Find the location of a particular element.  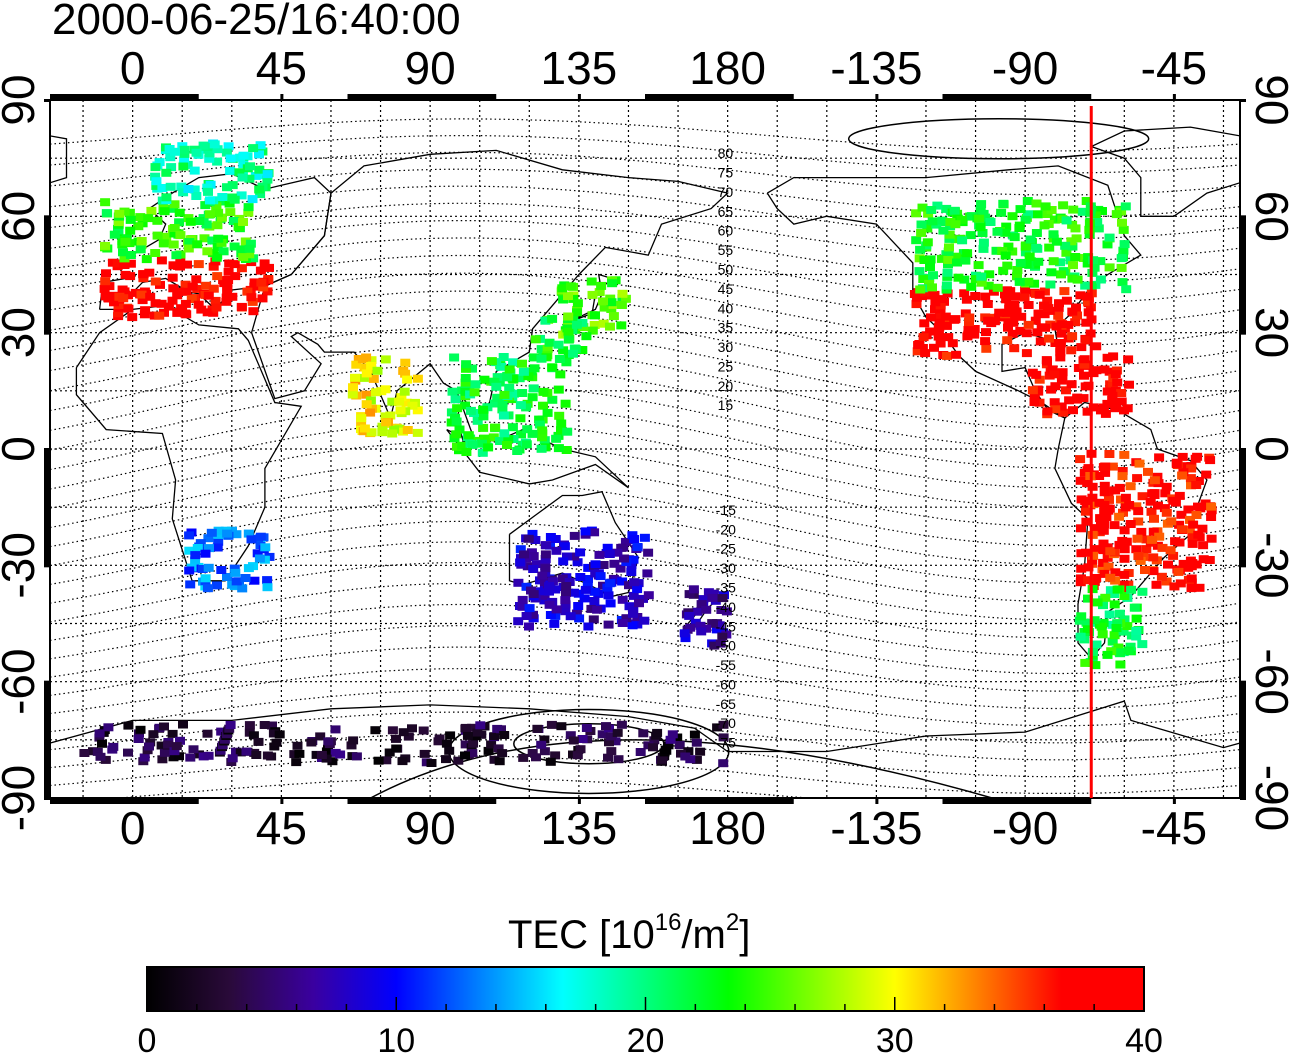

contour-label: 35 is located at coordinates (726, 328).